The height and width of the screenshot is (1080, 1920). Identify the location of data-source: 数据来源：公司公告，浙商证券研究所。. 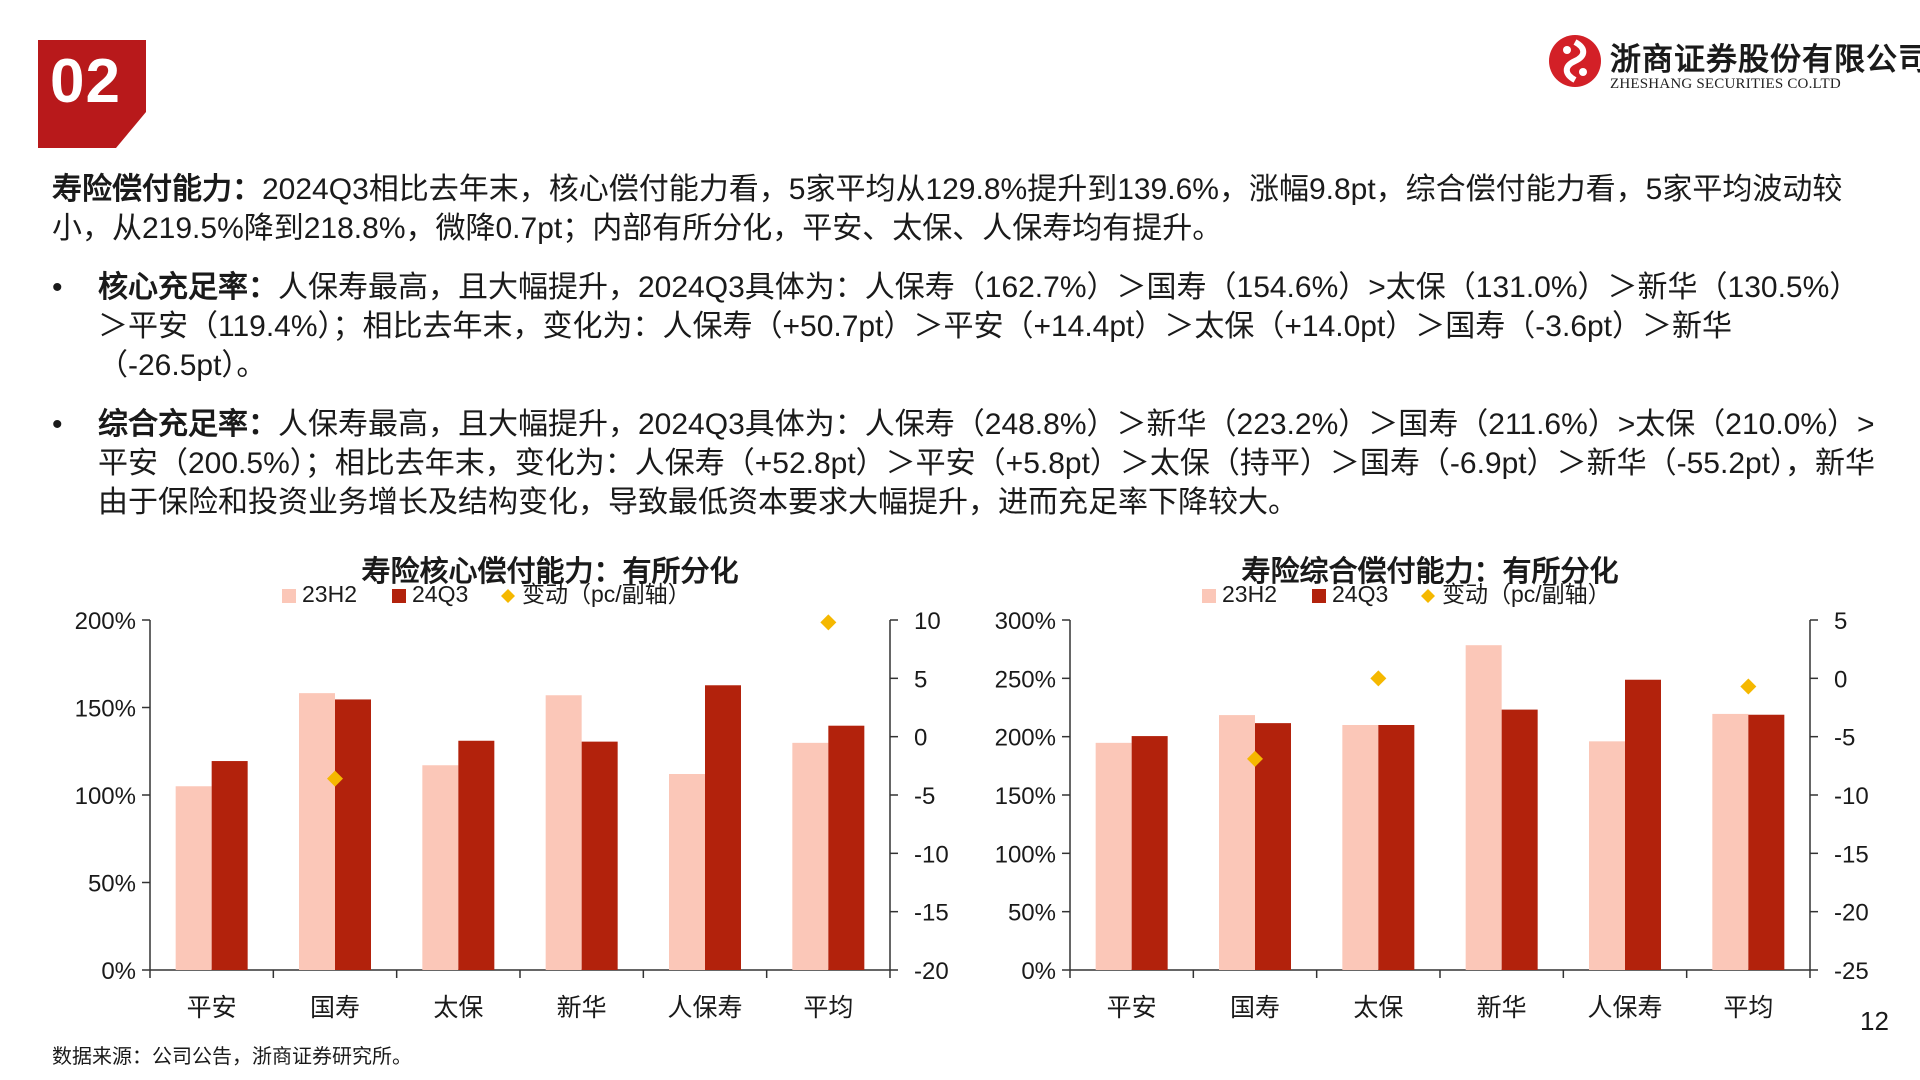
(232, 1057).